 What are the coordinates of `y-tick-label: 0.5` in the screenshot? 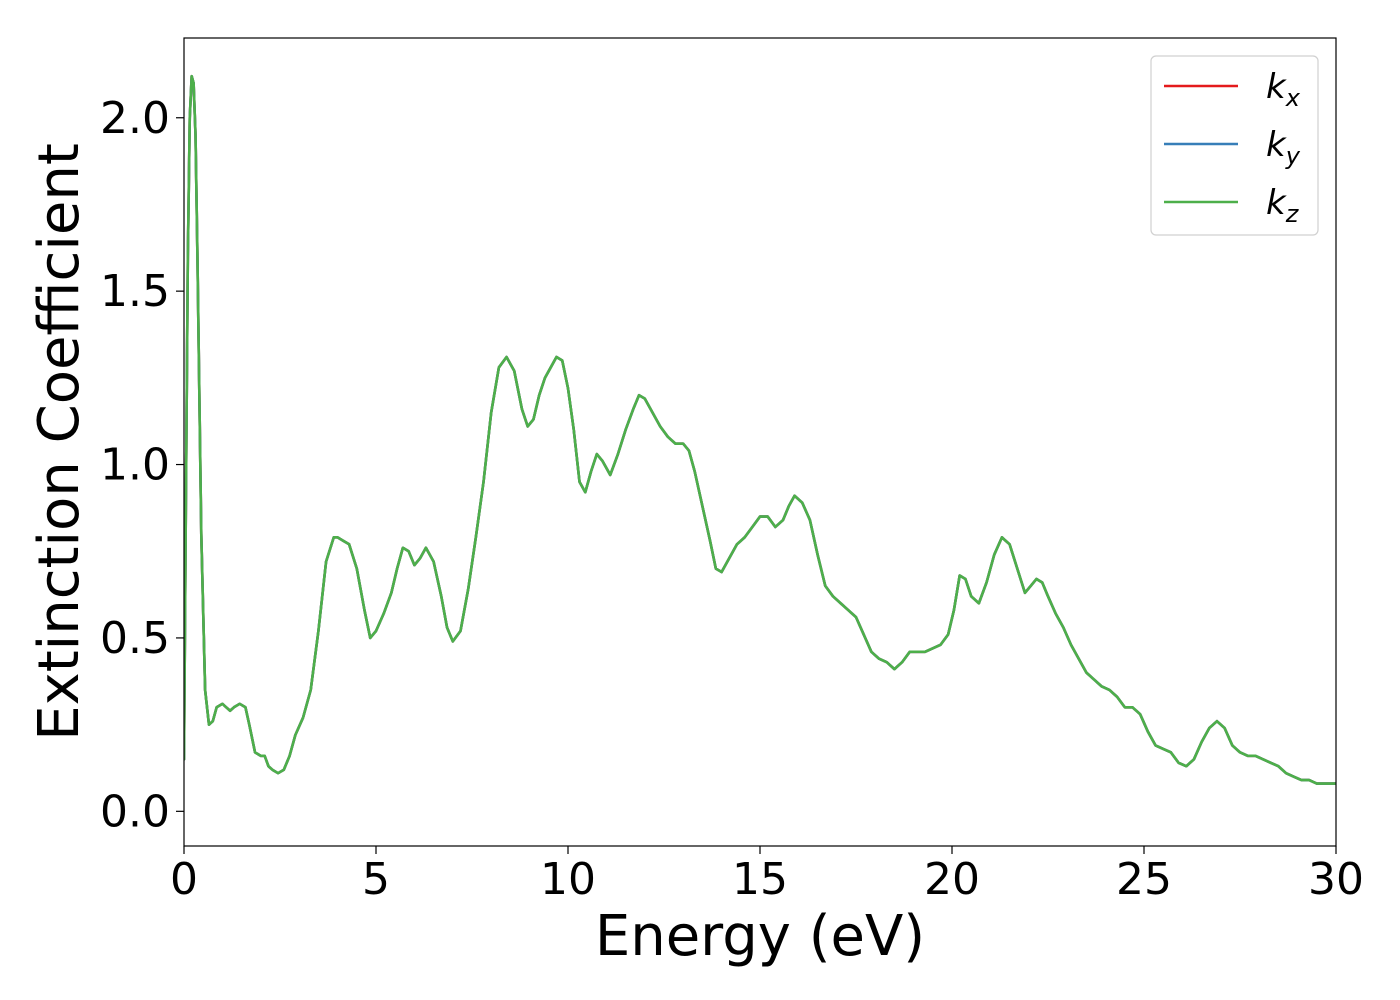 It's located at (135, 638).